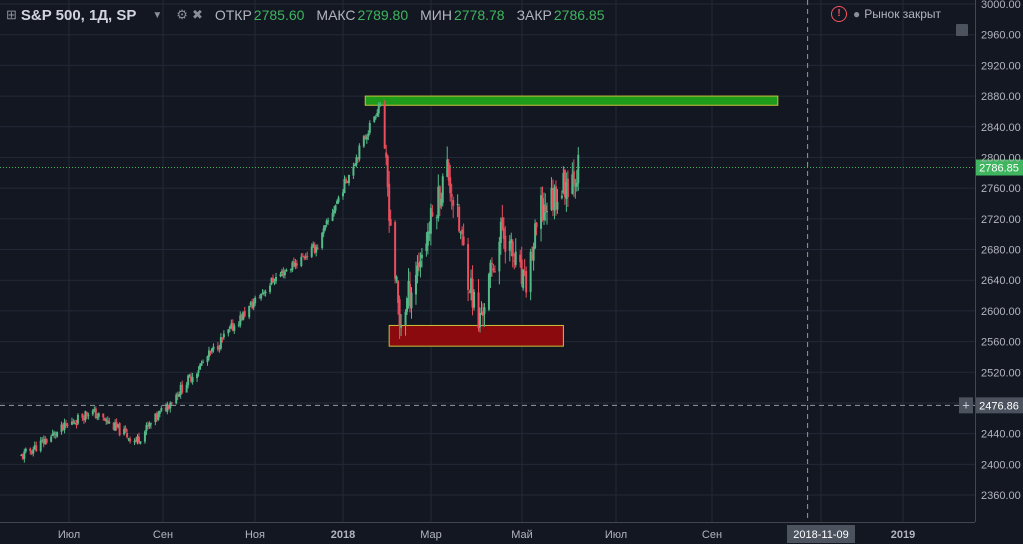 The image size is (1023, 544). I want to click on expand-icon: ⊞, so click(11, 14).